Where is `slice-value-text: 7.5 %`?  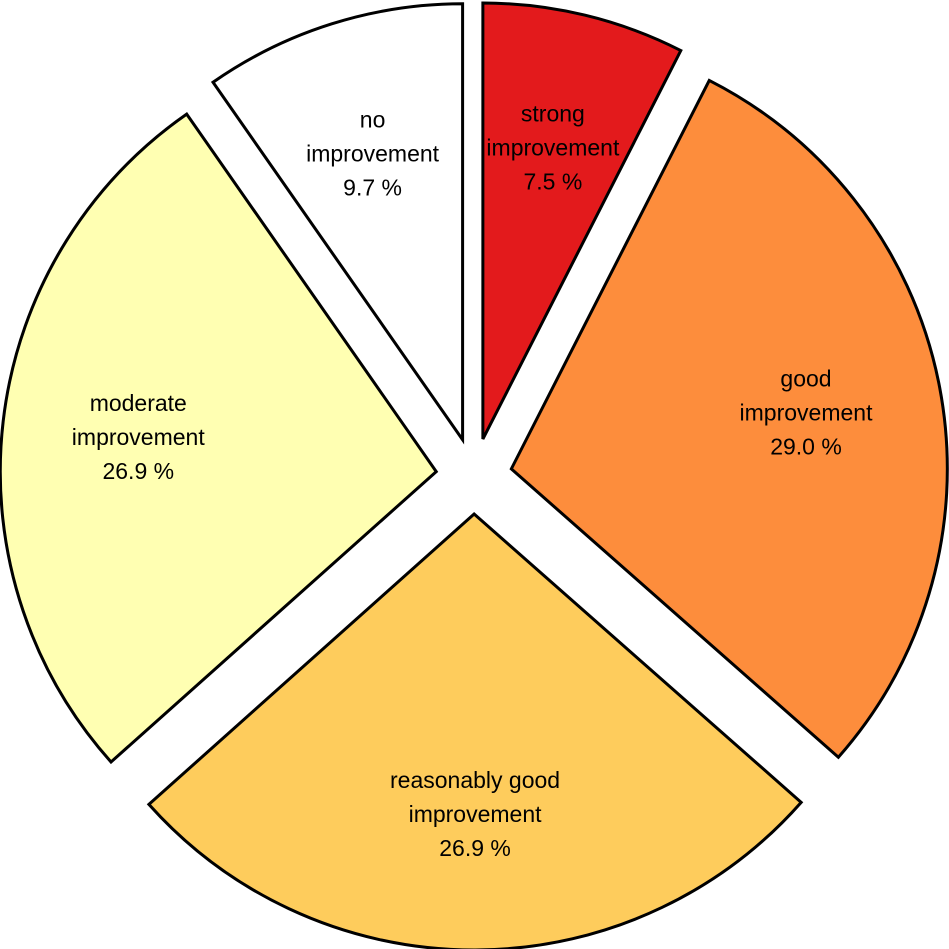
slice-value-text: 7.5 % is located at coordinates (552, 181).